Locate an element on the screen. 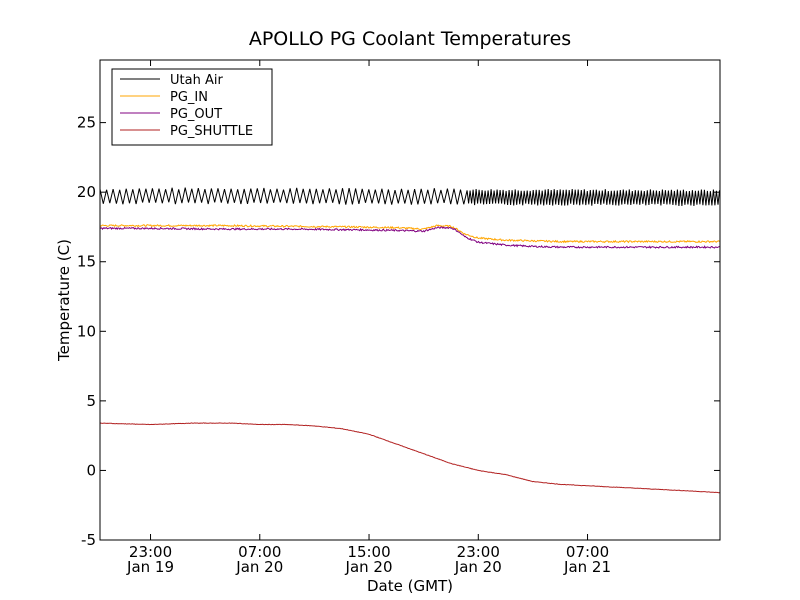  x-tick-label-date: Jan 21 is located at coordinates (587, 567).